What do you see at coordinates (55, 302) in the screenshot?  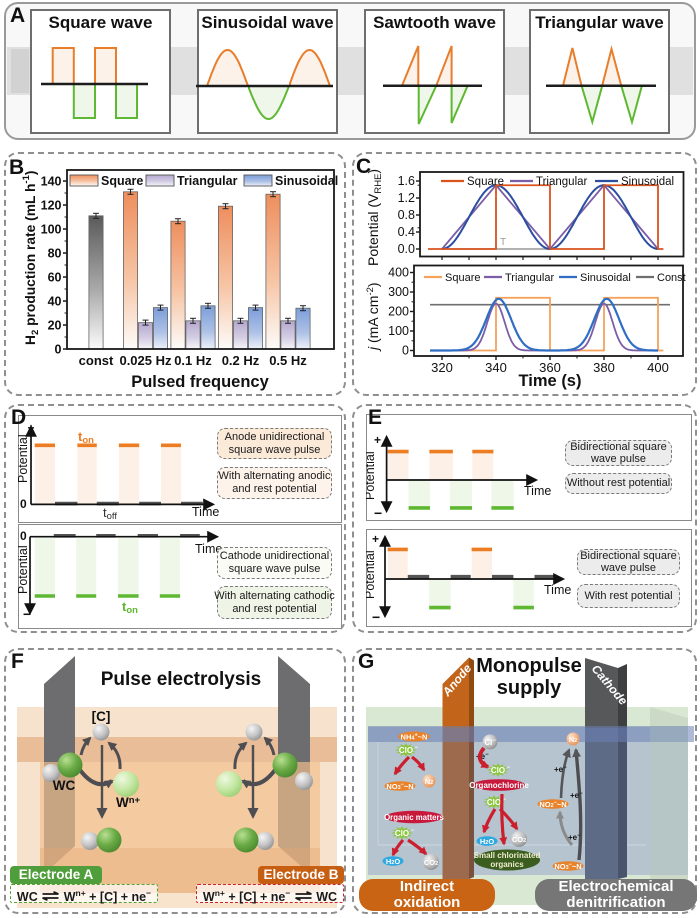 I see `svg-text: 40` at bounding box center [55, 302].